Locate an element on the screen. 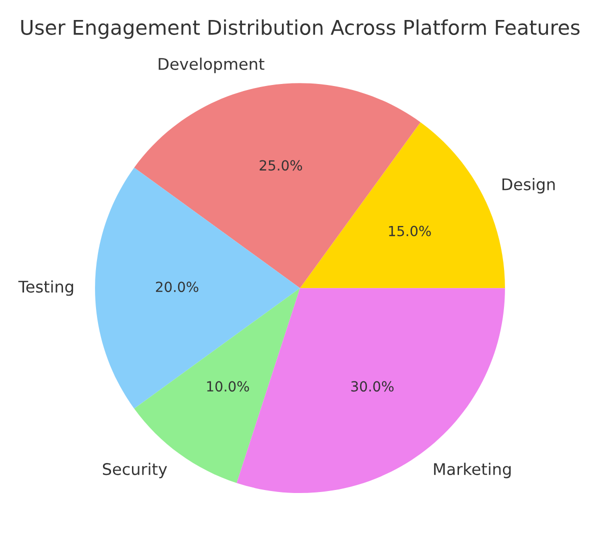 Image resolution: width=600 pixels, height=554 pixels. slice-label: Design is located at coordinates (528, 186).